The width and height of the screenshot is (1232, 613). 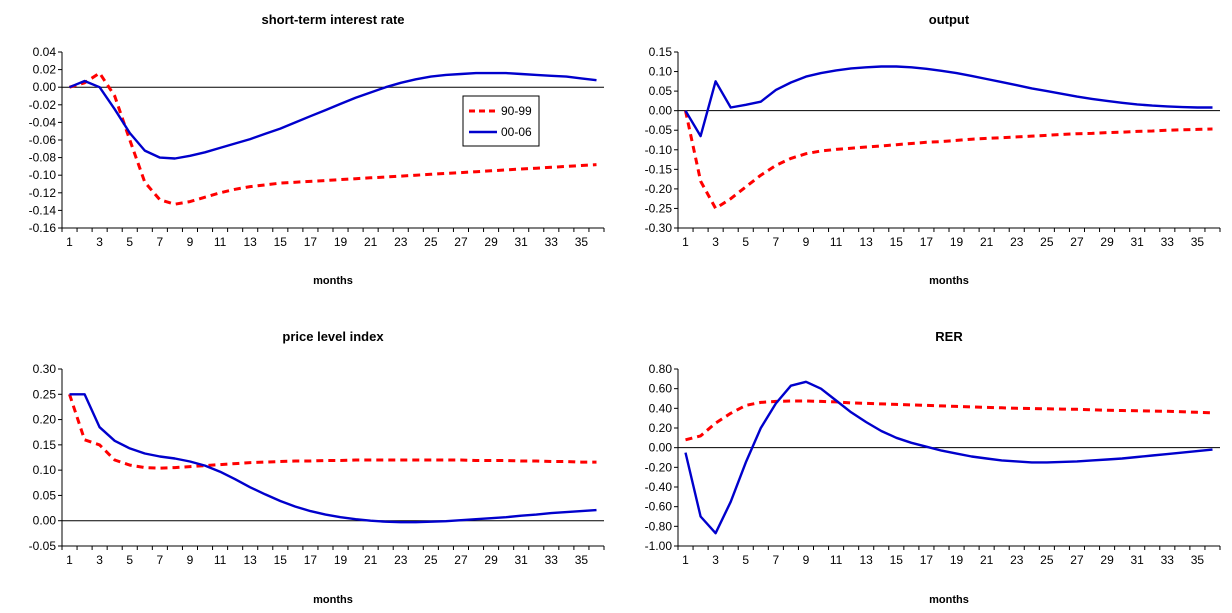 What do you see at coordinates (43, 140) in the screenshot?
I see `y-tick-label: -0.06` at bounding box center [43, 140].